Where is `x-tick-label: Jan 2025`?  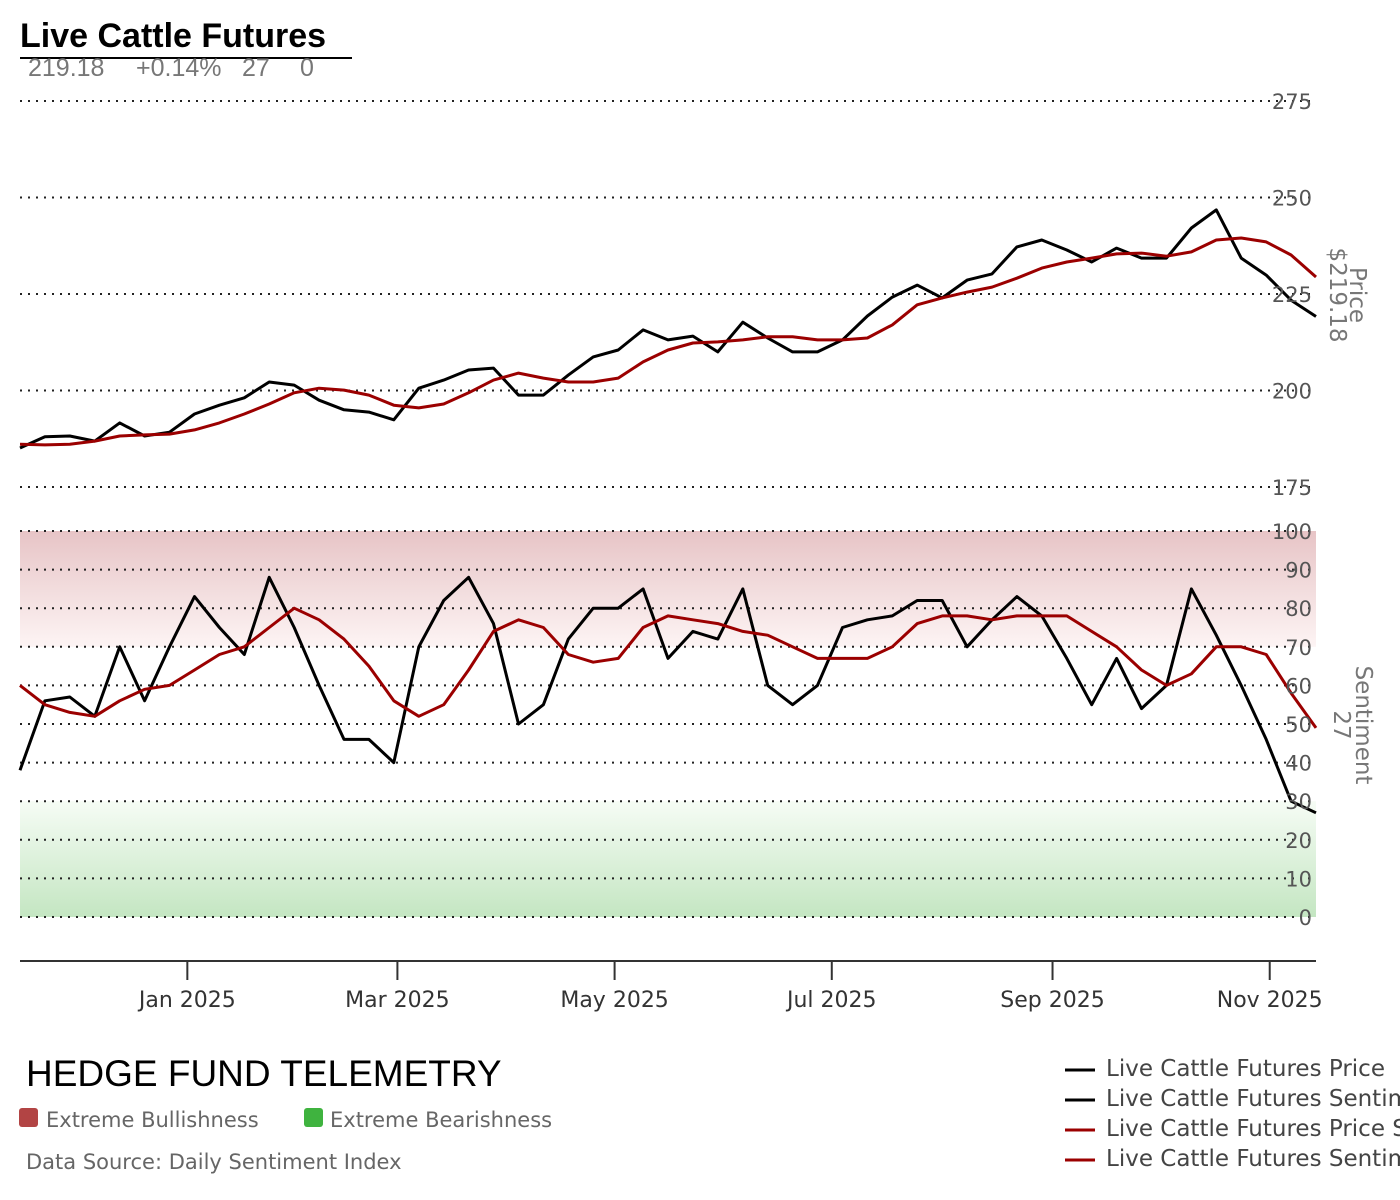 x-tick-label: Jan 2025 is located at coordinates (186, 1000).